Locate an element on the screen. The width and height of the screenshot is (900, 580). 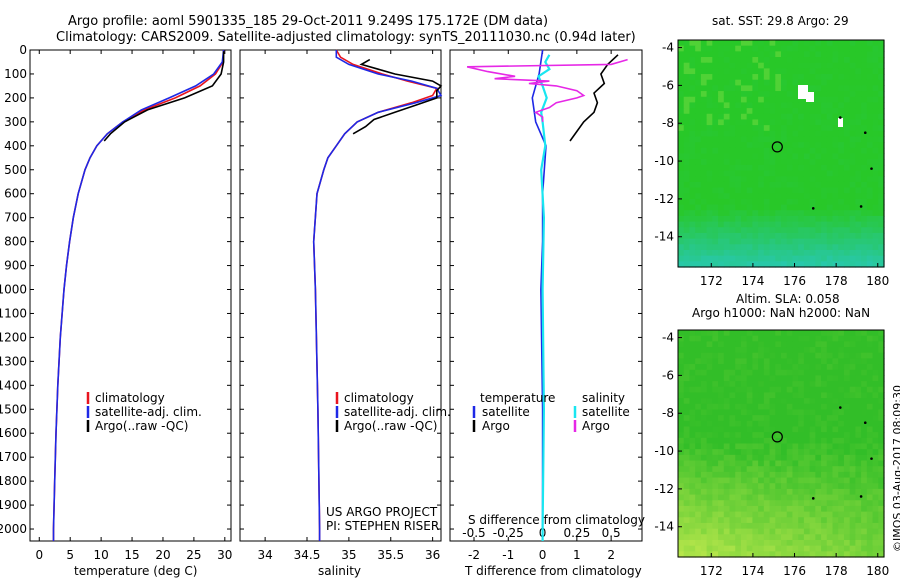
sla-map-frame is located at coordinates (781, 443).